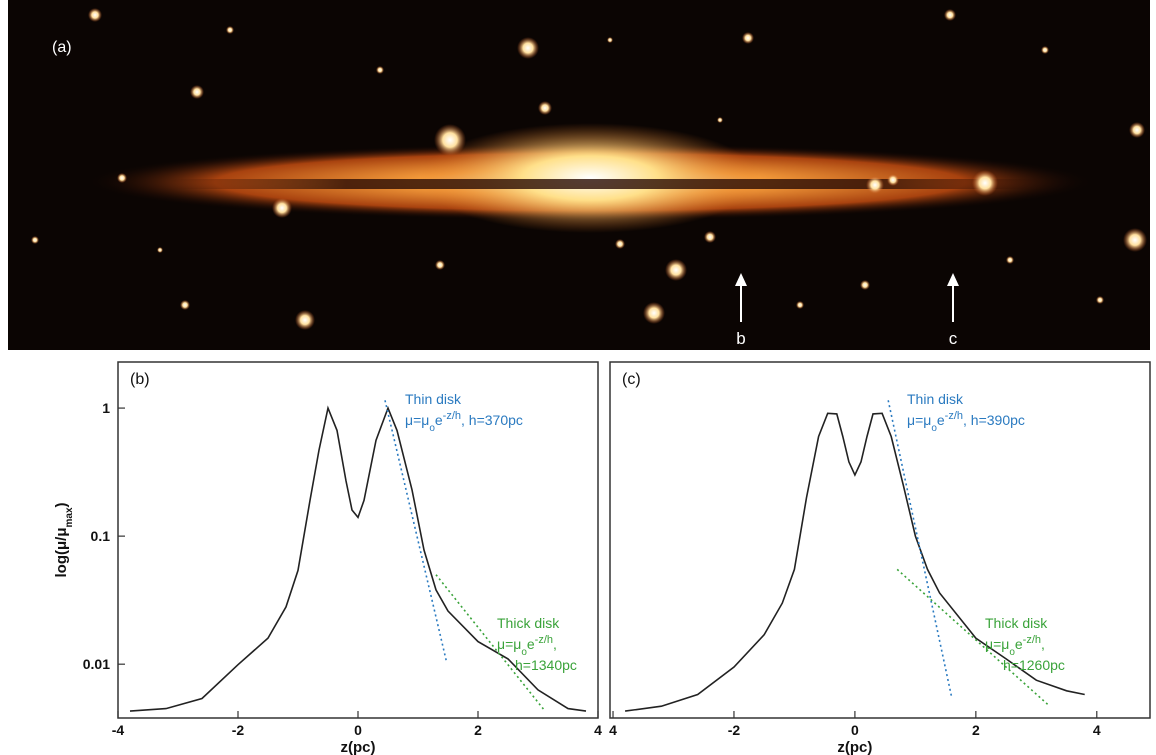 This screenshot has width=1156, height=755. What do you see at coordinates (61, 504) in the screenshot?
I see `y-label-end: )` at bounding box center [61, 504].